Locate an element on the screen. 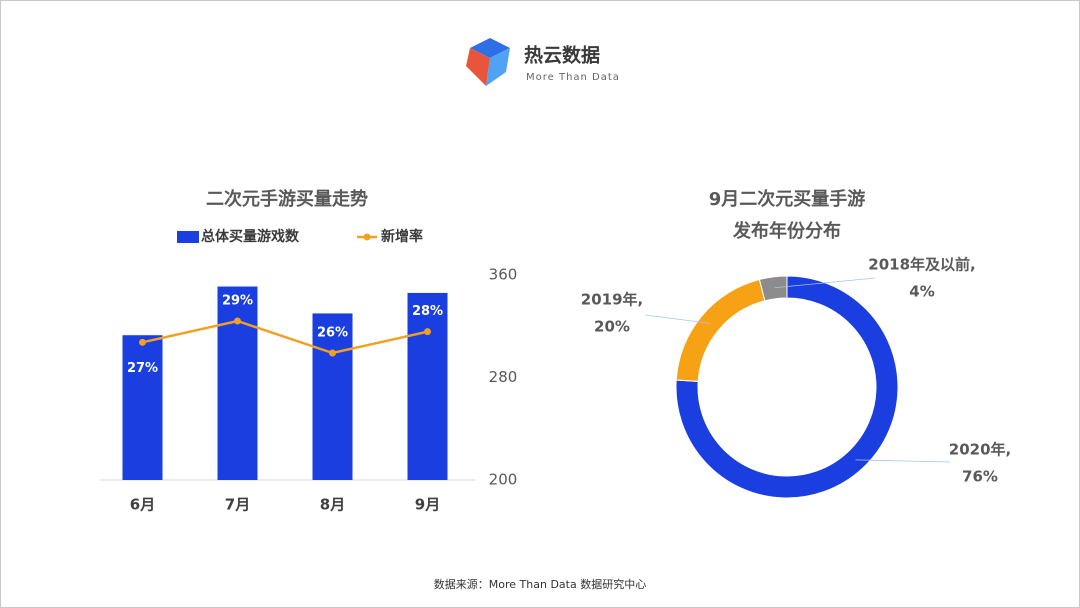 Image resolution: width=1080 pixels, height=608 pixels. slice-value: 4% is located at coordinates (921, 292).